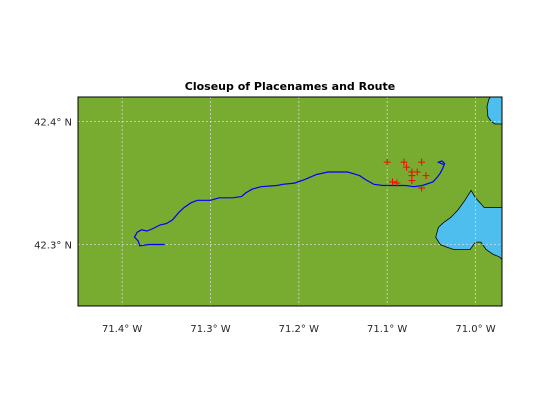 This screenshot has width=560, height=420. I want to click on longitude-tick-labels: 71.4° W 71.3° W 71.2° W 71.1° W 71.0° W, so click(299, 329).